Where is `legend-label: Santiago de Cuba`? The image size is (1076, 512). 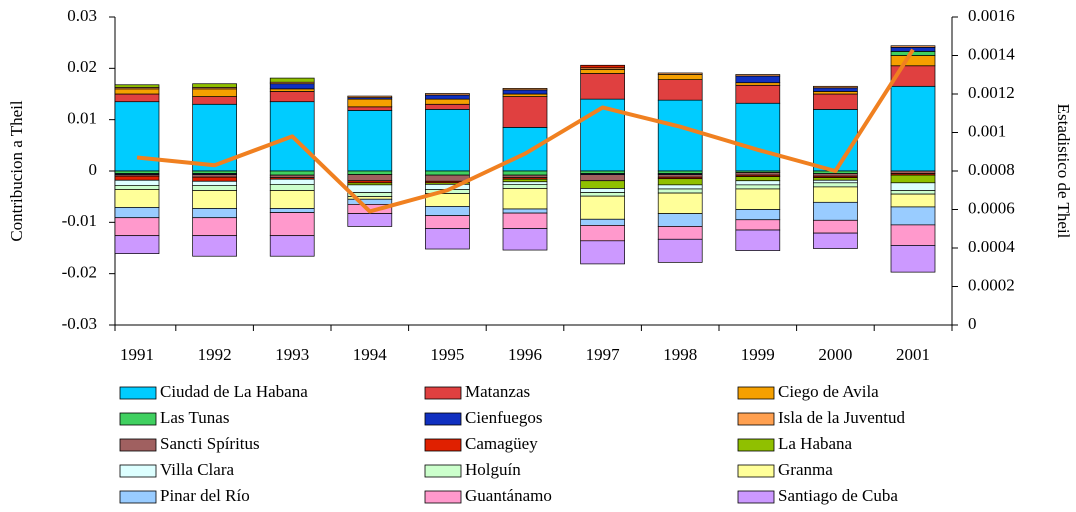 legend-label: Santiago de Cuba is located at coordinates (838, 495).